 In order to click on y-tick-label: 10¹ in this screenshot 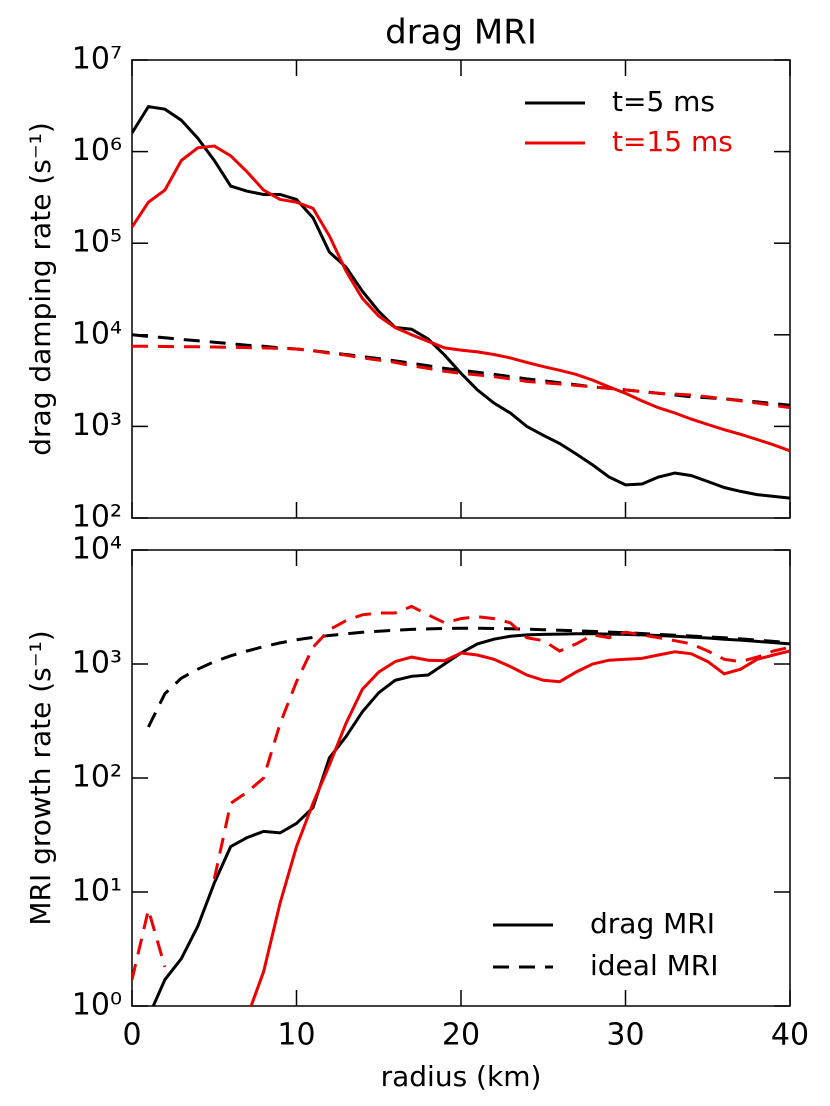, I will do `click(97, 891)`.